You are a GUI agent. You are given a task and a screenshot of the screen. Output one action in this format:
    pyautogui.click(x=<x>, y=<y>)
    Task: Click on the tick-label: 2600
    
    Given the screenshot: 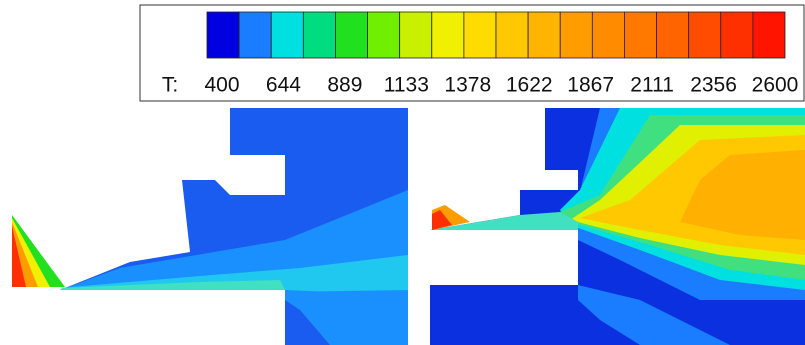 What is the action you would take?
    pyautogui.click(x=775, y=85)
    